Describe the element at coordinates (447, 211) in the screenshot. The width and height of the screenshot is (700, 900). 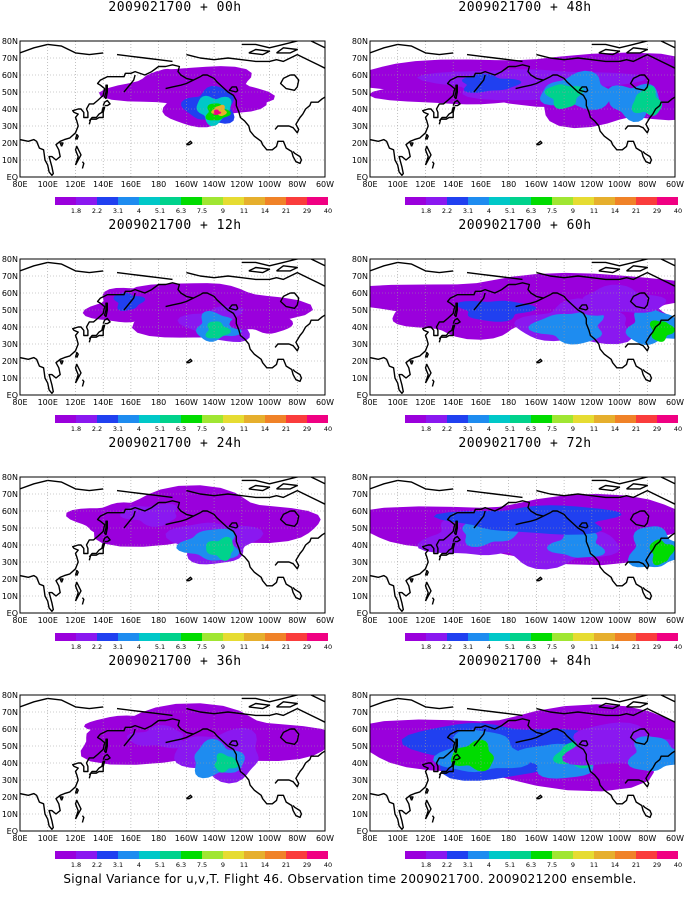
I see `colorbar-label: 2.2` at that location.